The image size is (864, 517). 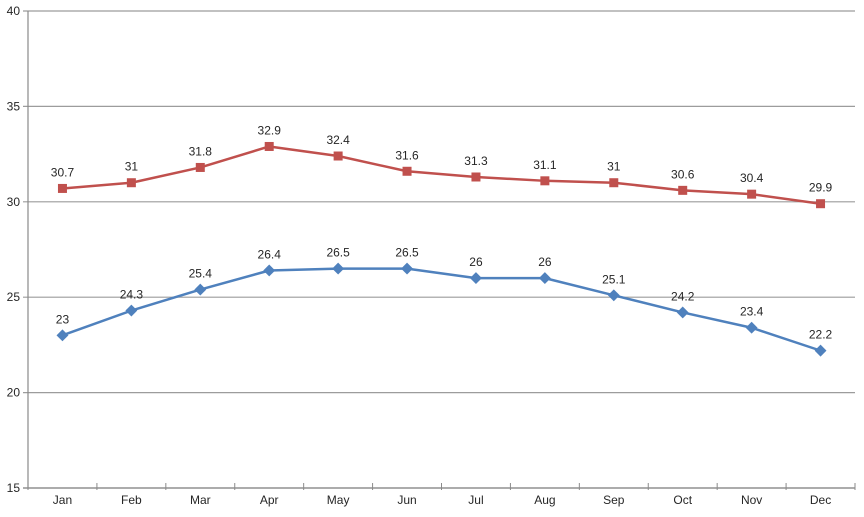 I want to click on y-axis-tick-label: 15, so click(x=14, y=488).